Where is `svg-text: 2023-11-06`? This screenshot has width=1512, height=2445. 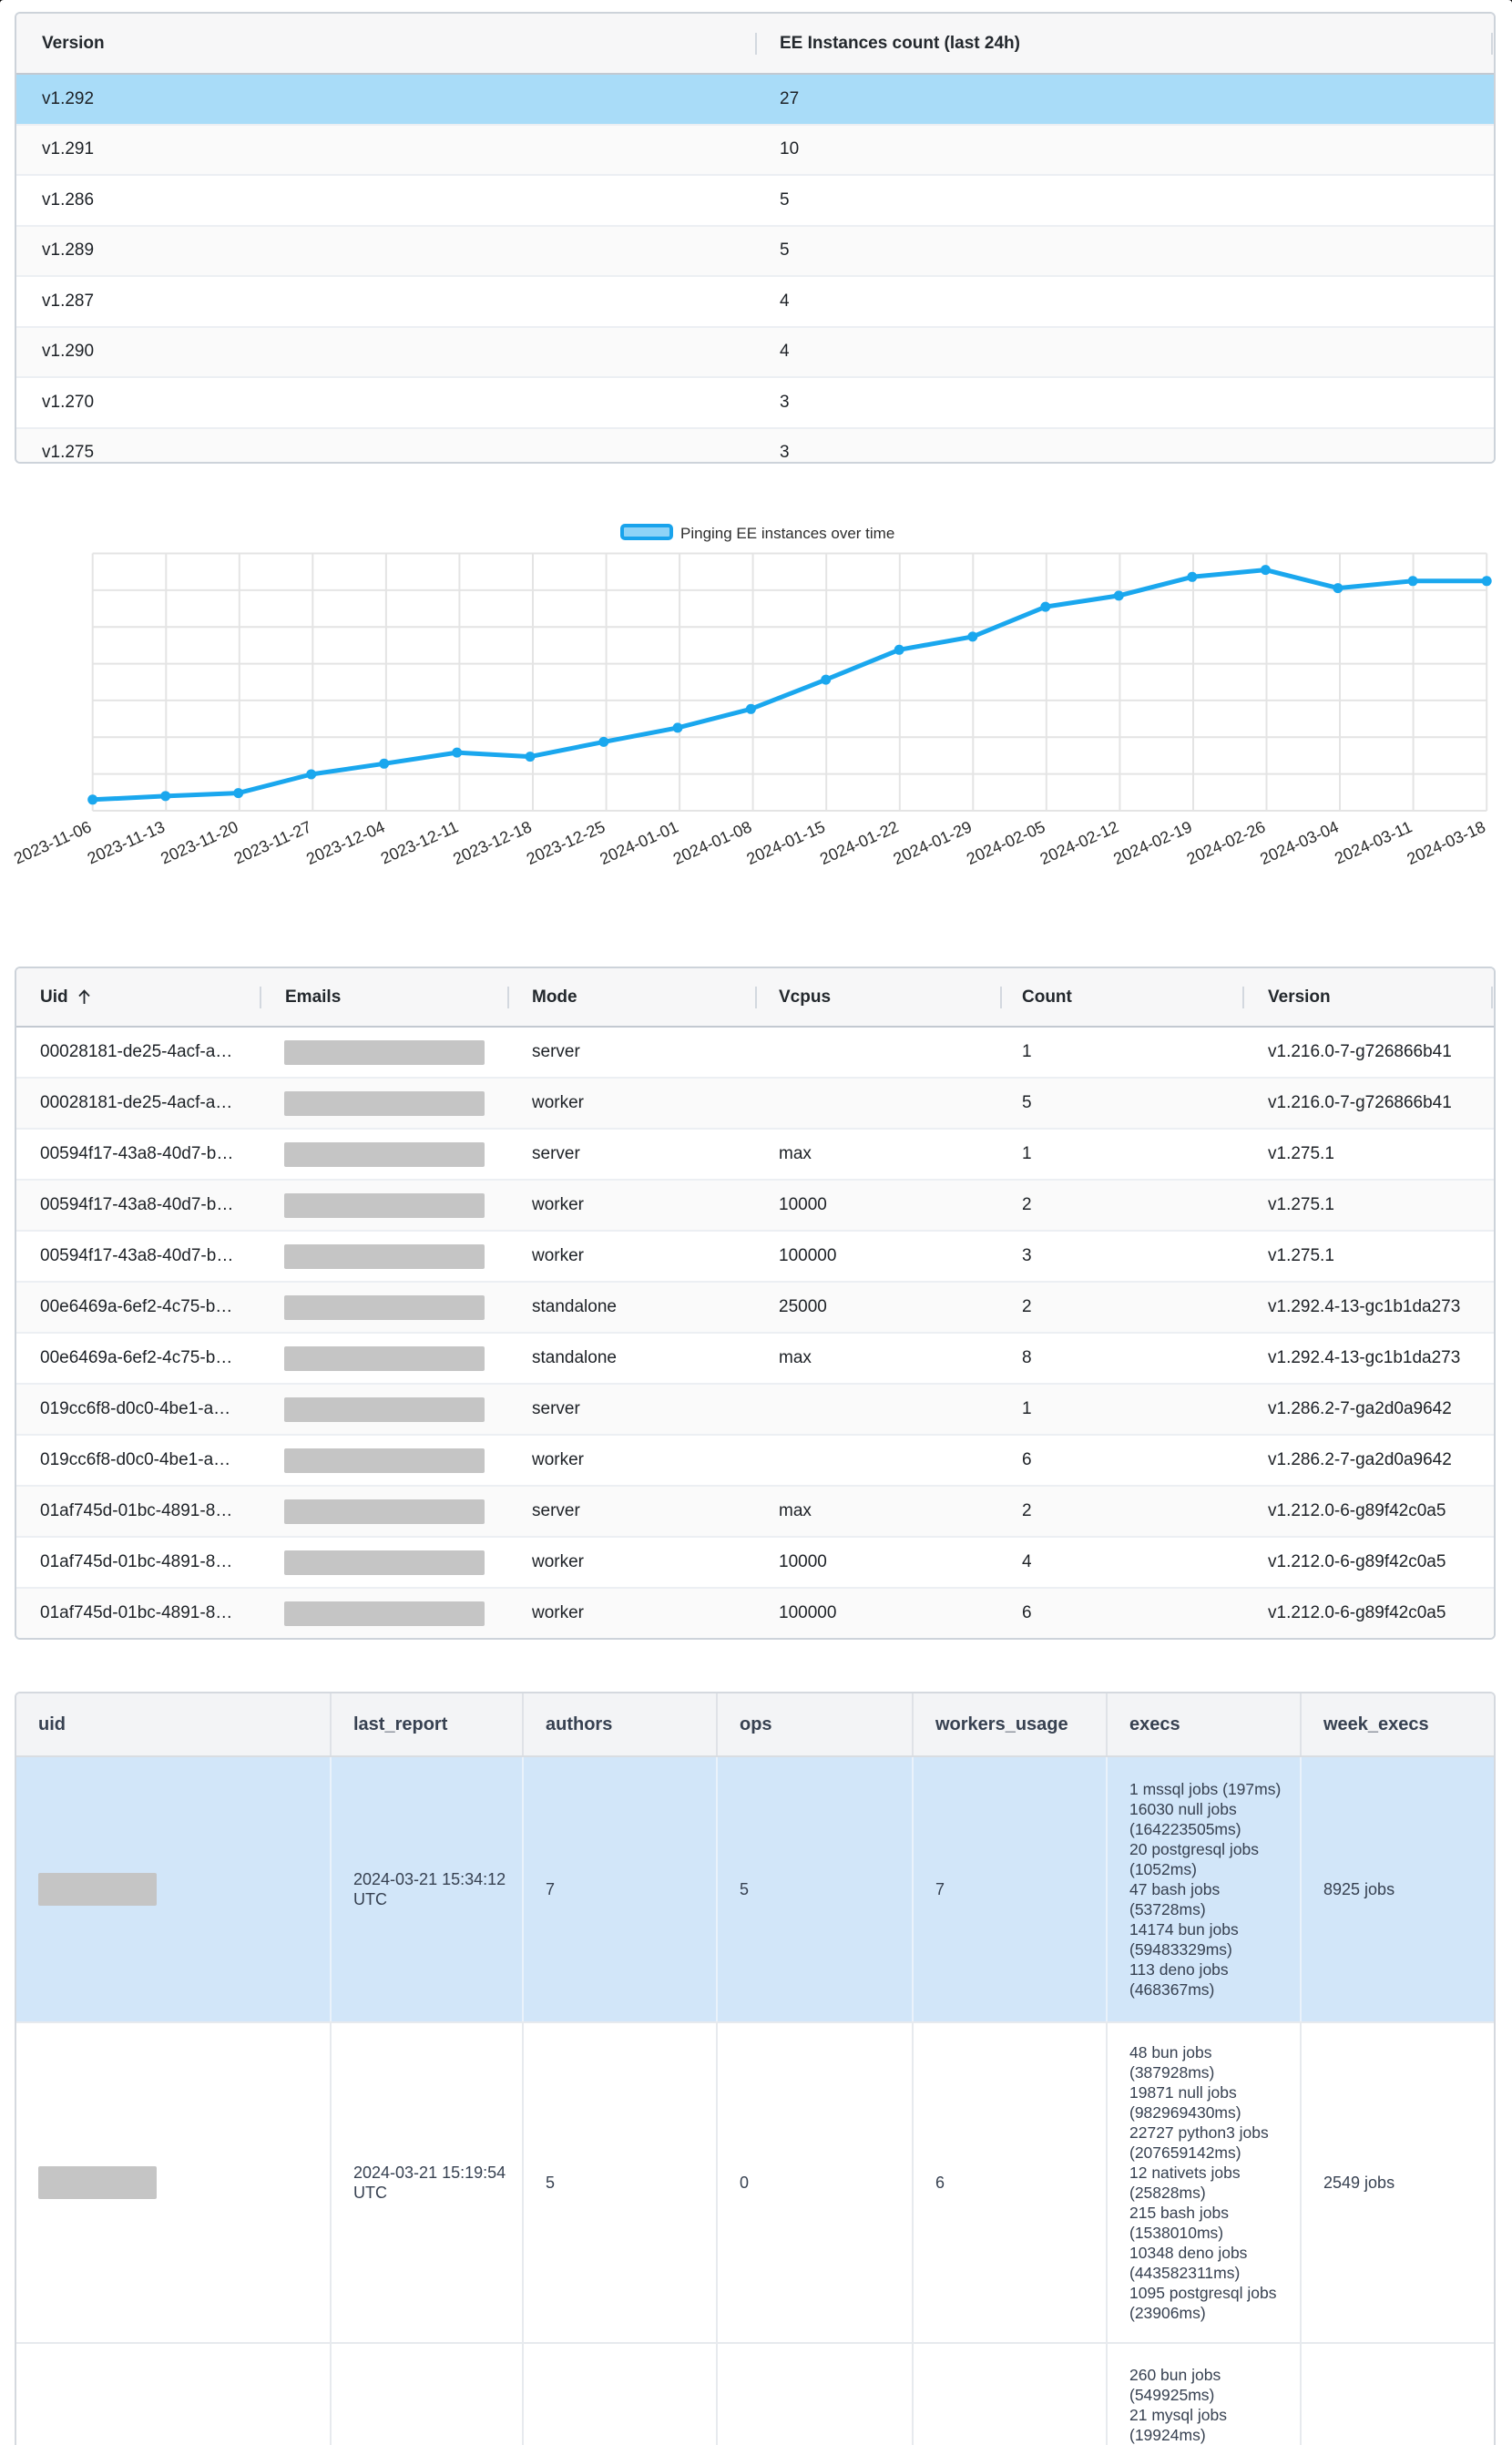 svg-text: 2023-11-06 is located at coordinates (53, 842).